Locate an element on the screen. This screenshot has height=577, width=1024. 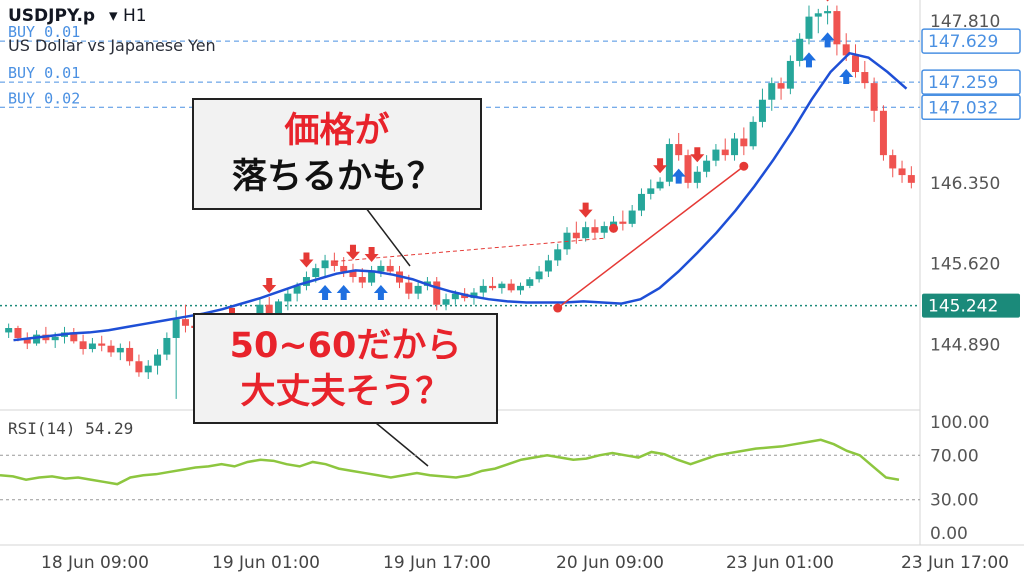
order-price-label: 147.259 is located at coordinates (963, 83).